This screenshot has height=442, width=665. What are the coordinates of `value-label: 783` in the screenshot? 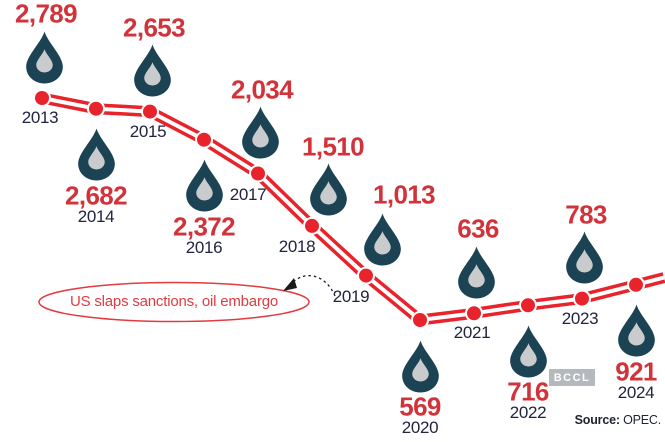 It's located at (586, 214).